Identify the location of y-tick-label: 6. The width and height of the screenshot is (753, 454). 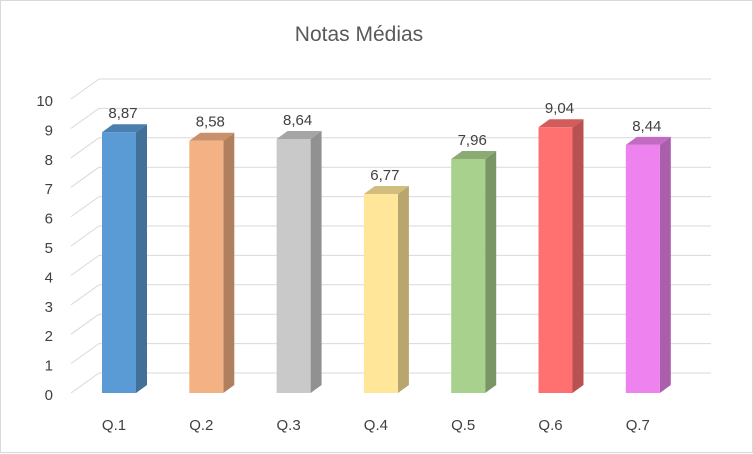
(49, 219).